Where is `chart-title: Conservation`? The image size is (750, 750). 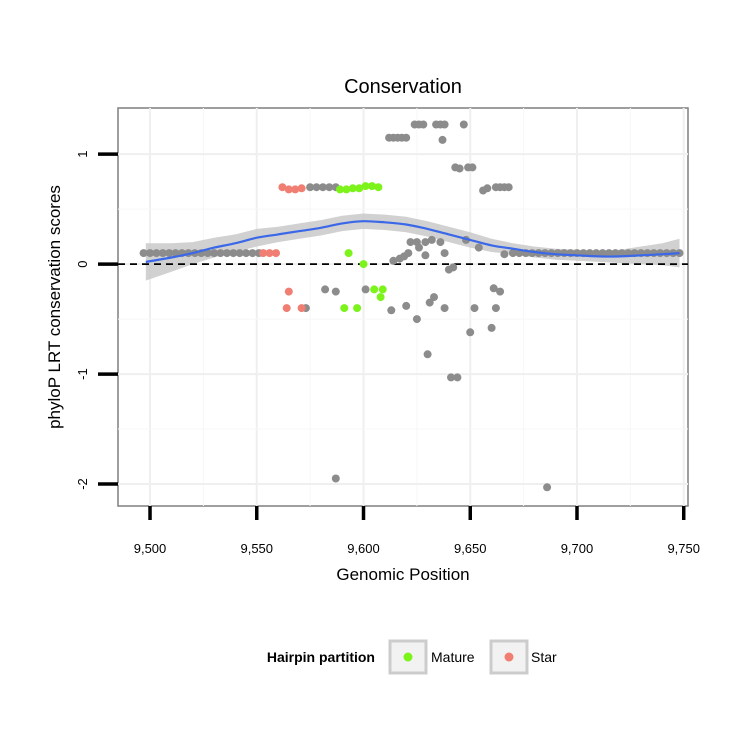
chart-title: Conservation is located at coordinates (403, 87).